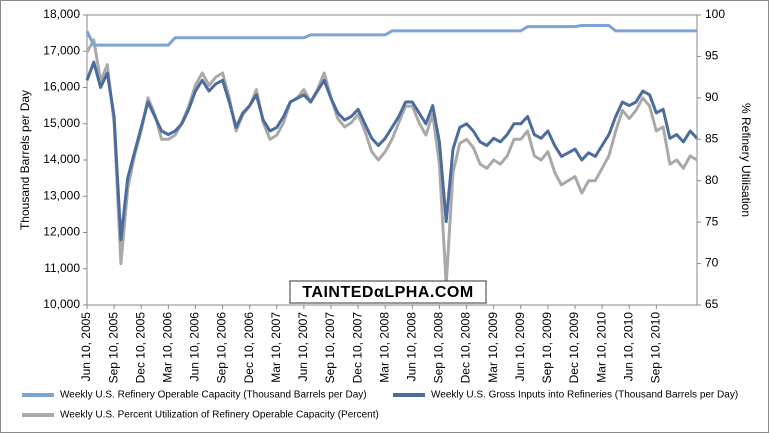 The width and height of the screenshot is (769, 433). What do you see at coordinates (62, 268) in the screenshot?
I see `y-tick-label: 11,000` at bounding box center [62, 268].